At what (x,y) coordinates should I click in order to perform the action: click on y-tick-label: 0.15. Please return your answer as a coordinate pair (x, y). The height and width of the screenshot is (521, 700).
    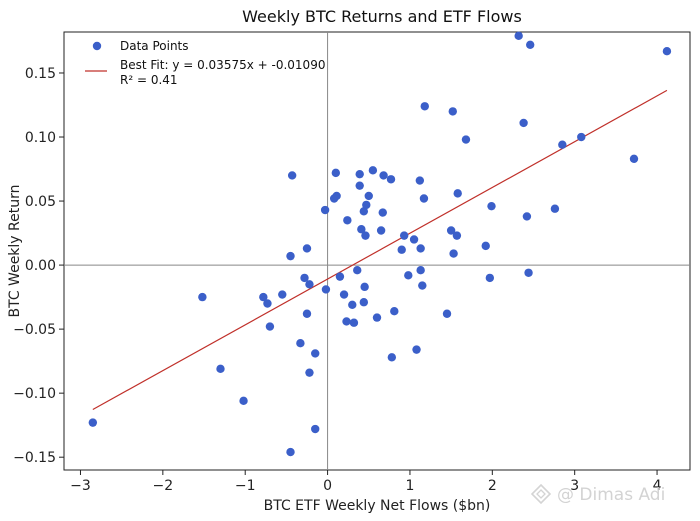
    Looking at the image, I should click on (40, 74).